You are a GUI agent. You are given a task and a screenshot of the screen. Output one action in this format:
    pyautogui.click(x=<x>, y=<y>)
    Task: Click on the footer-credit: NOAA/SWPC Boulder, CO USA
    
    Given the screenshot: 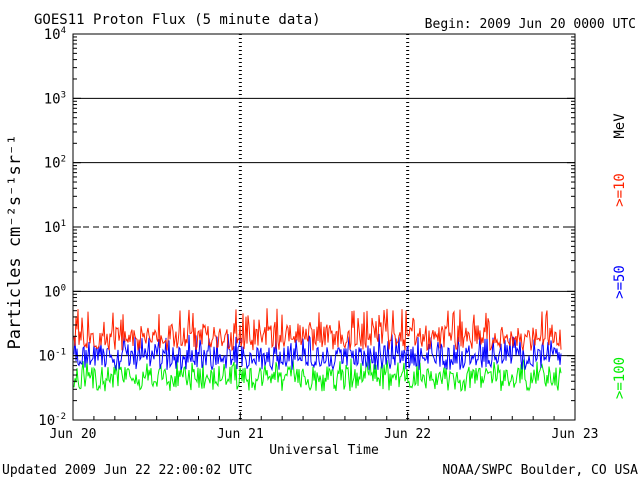 What is the action you would take?
    pyautogui.click(x=540, y=470)
    